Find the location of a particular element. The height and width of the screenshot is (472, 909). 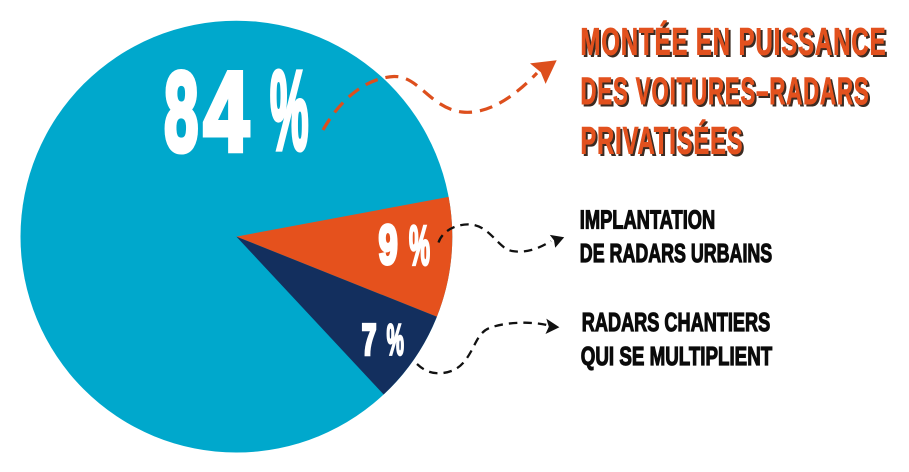

svg-text: 4 is located at coordinates (226, 111).